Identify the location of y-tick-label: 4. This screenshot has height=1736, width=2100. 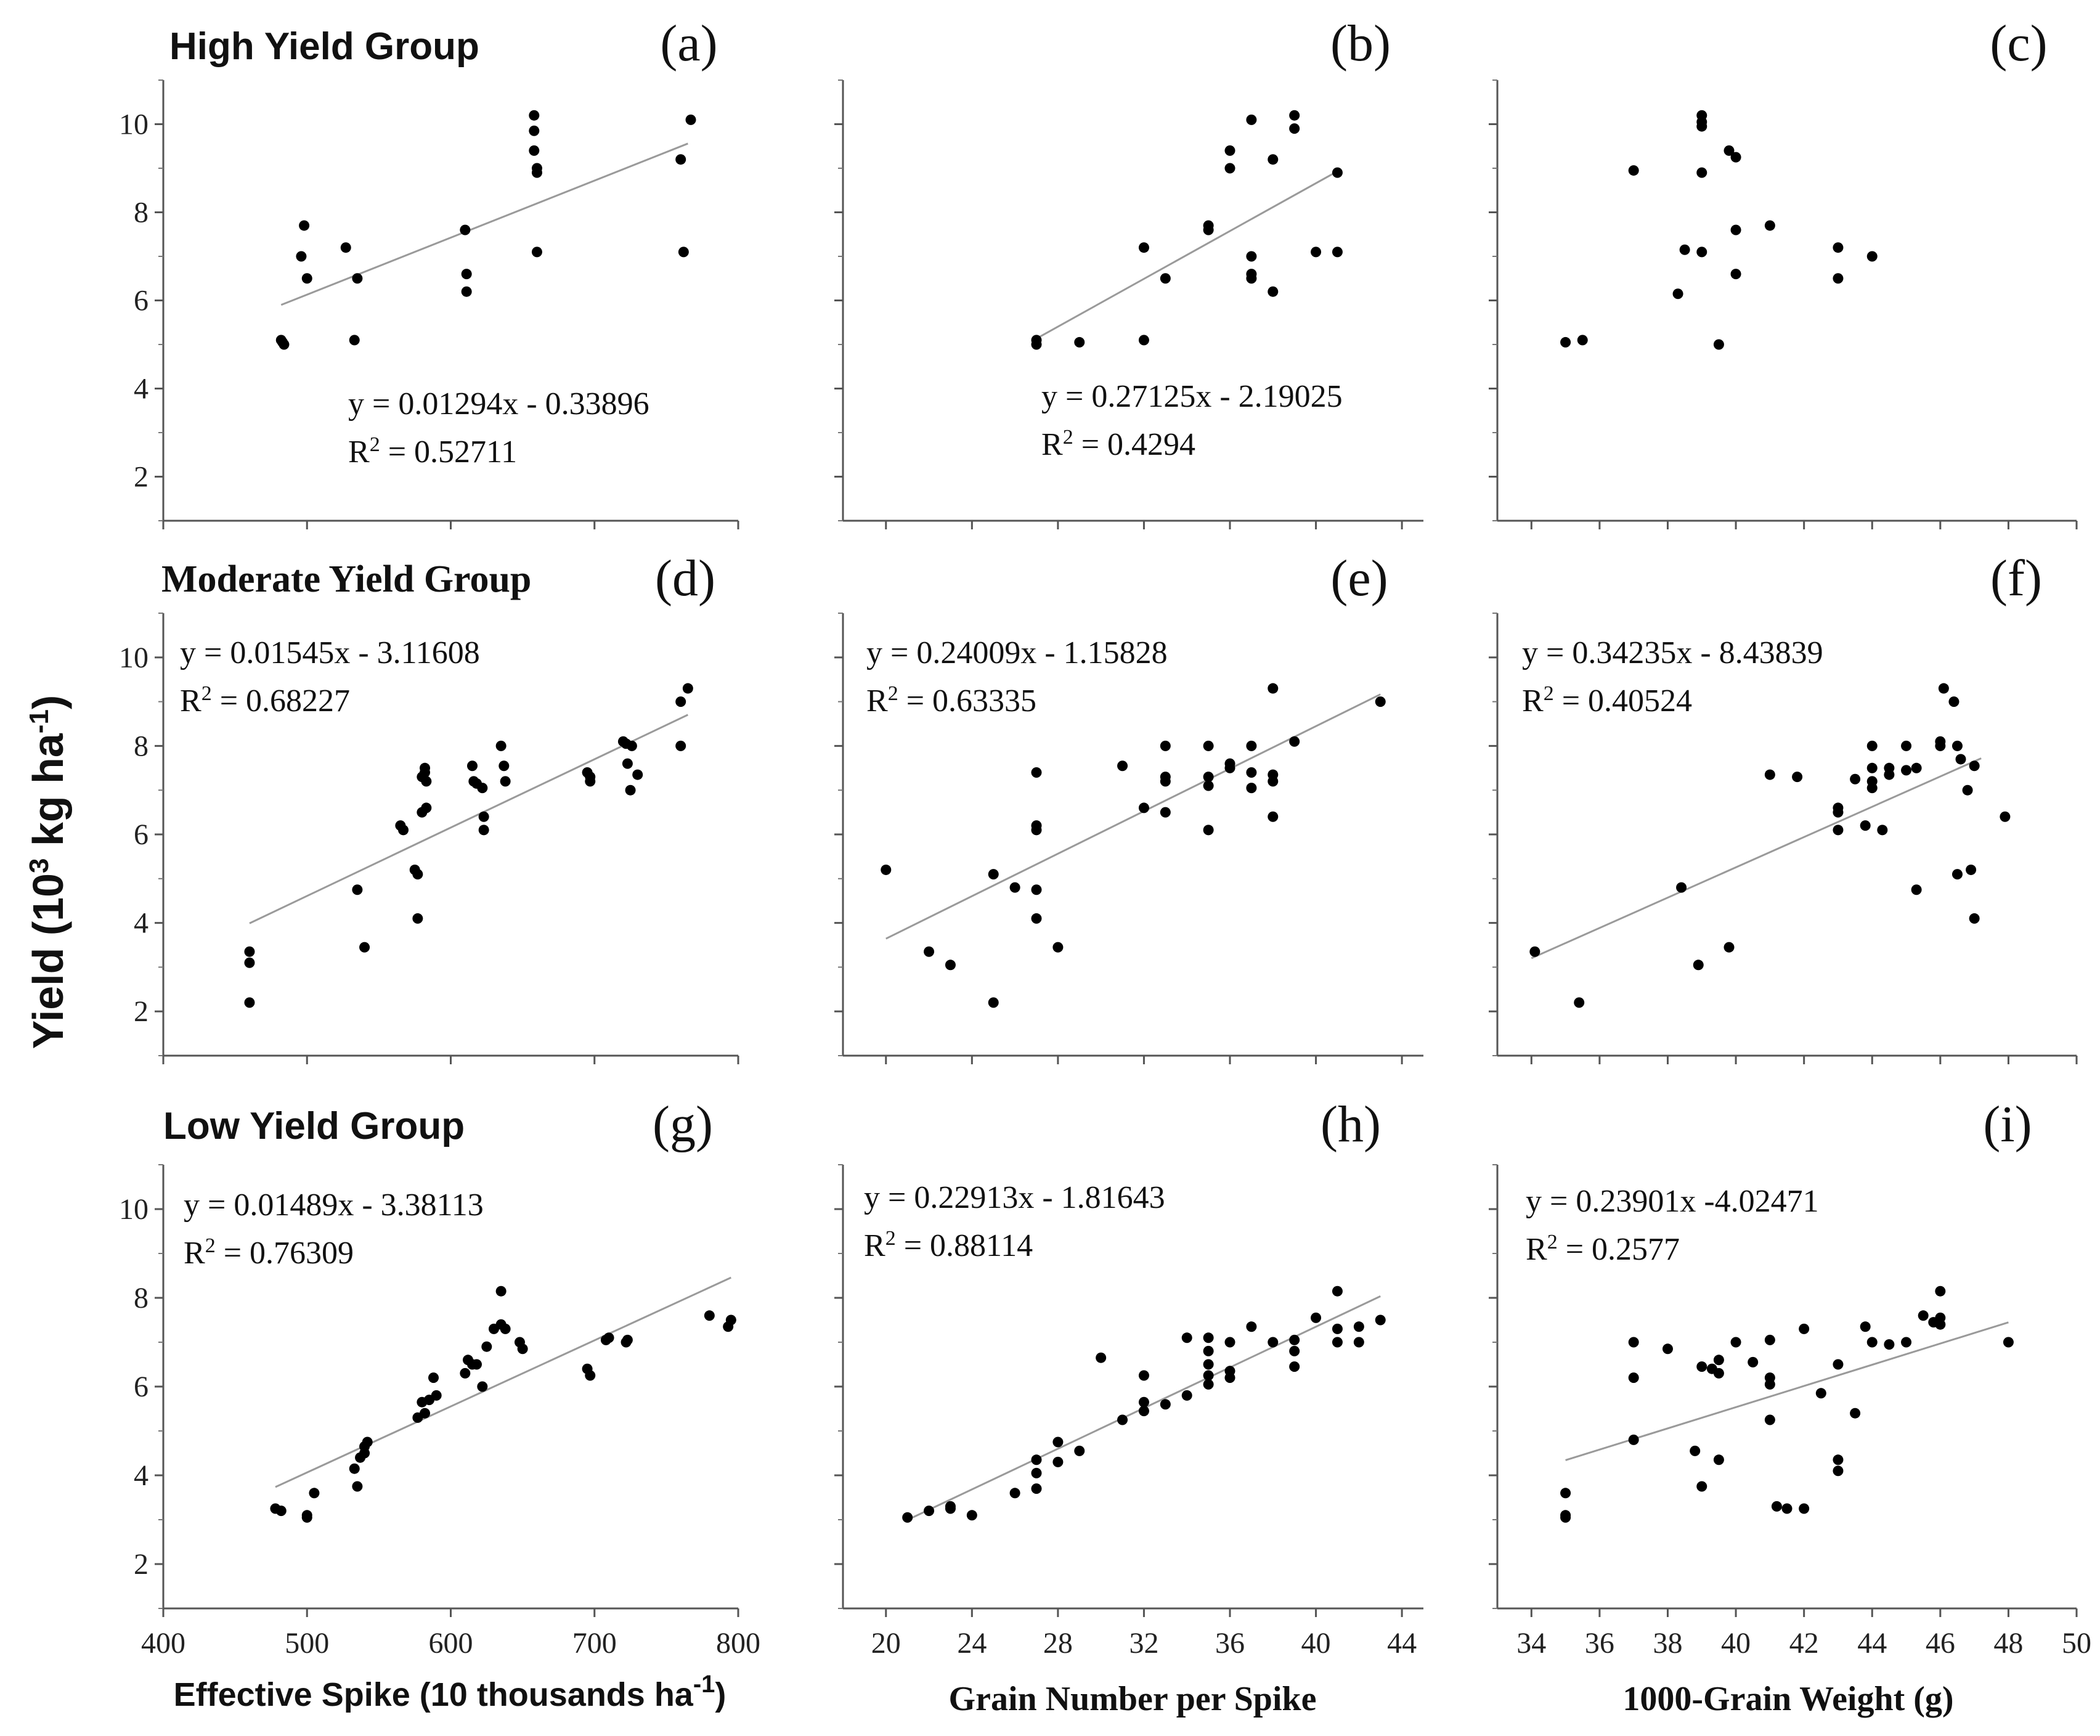
(141, 923).